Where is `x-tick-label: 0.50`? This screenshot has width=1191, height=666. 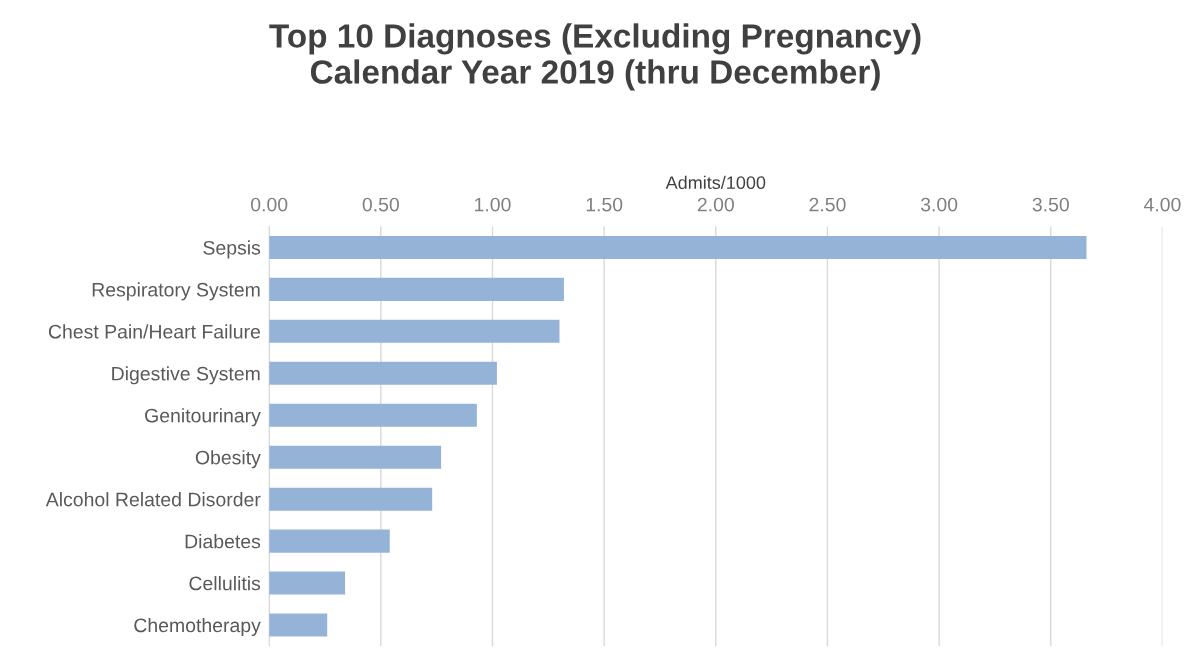 x-tick-label: 0.50 is located at coordinates (380, 204).